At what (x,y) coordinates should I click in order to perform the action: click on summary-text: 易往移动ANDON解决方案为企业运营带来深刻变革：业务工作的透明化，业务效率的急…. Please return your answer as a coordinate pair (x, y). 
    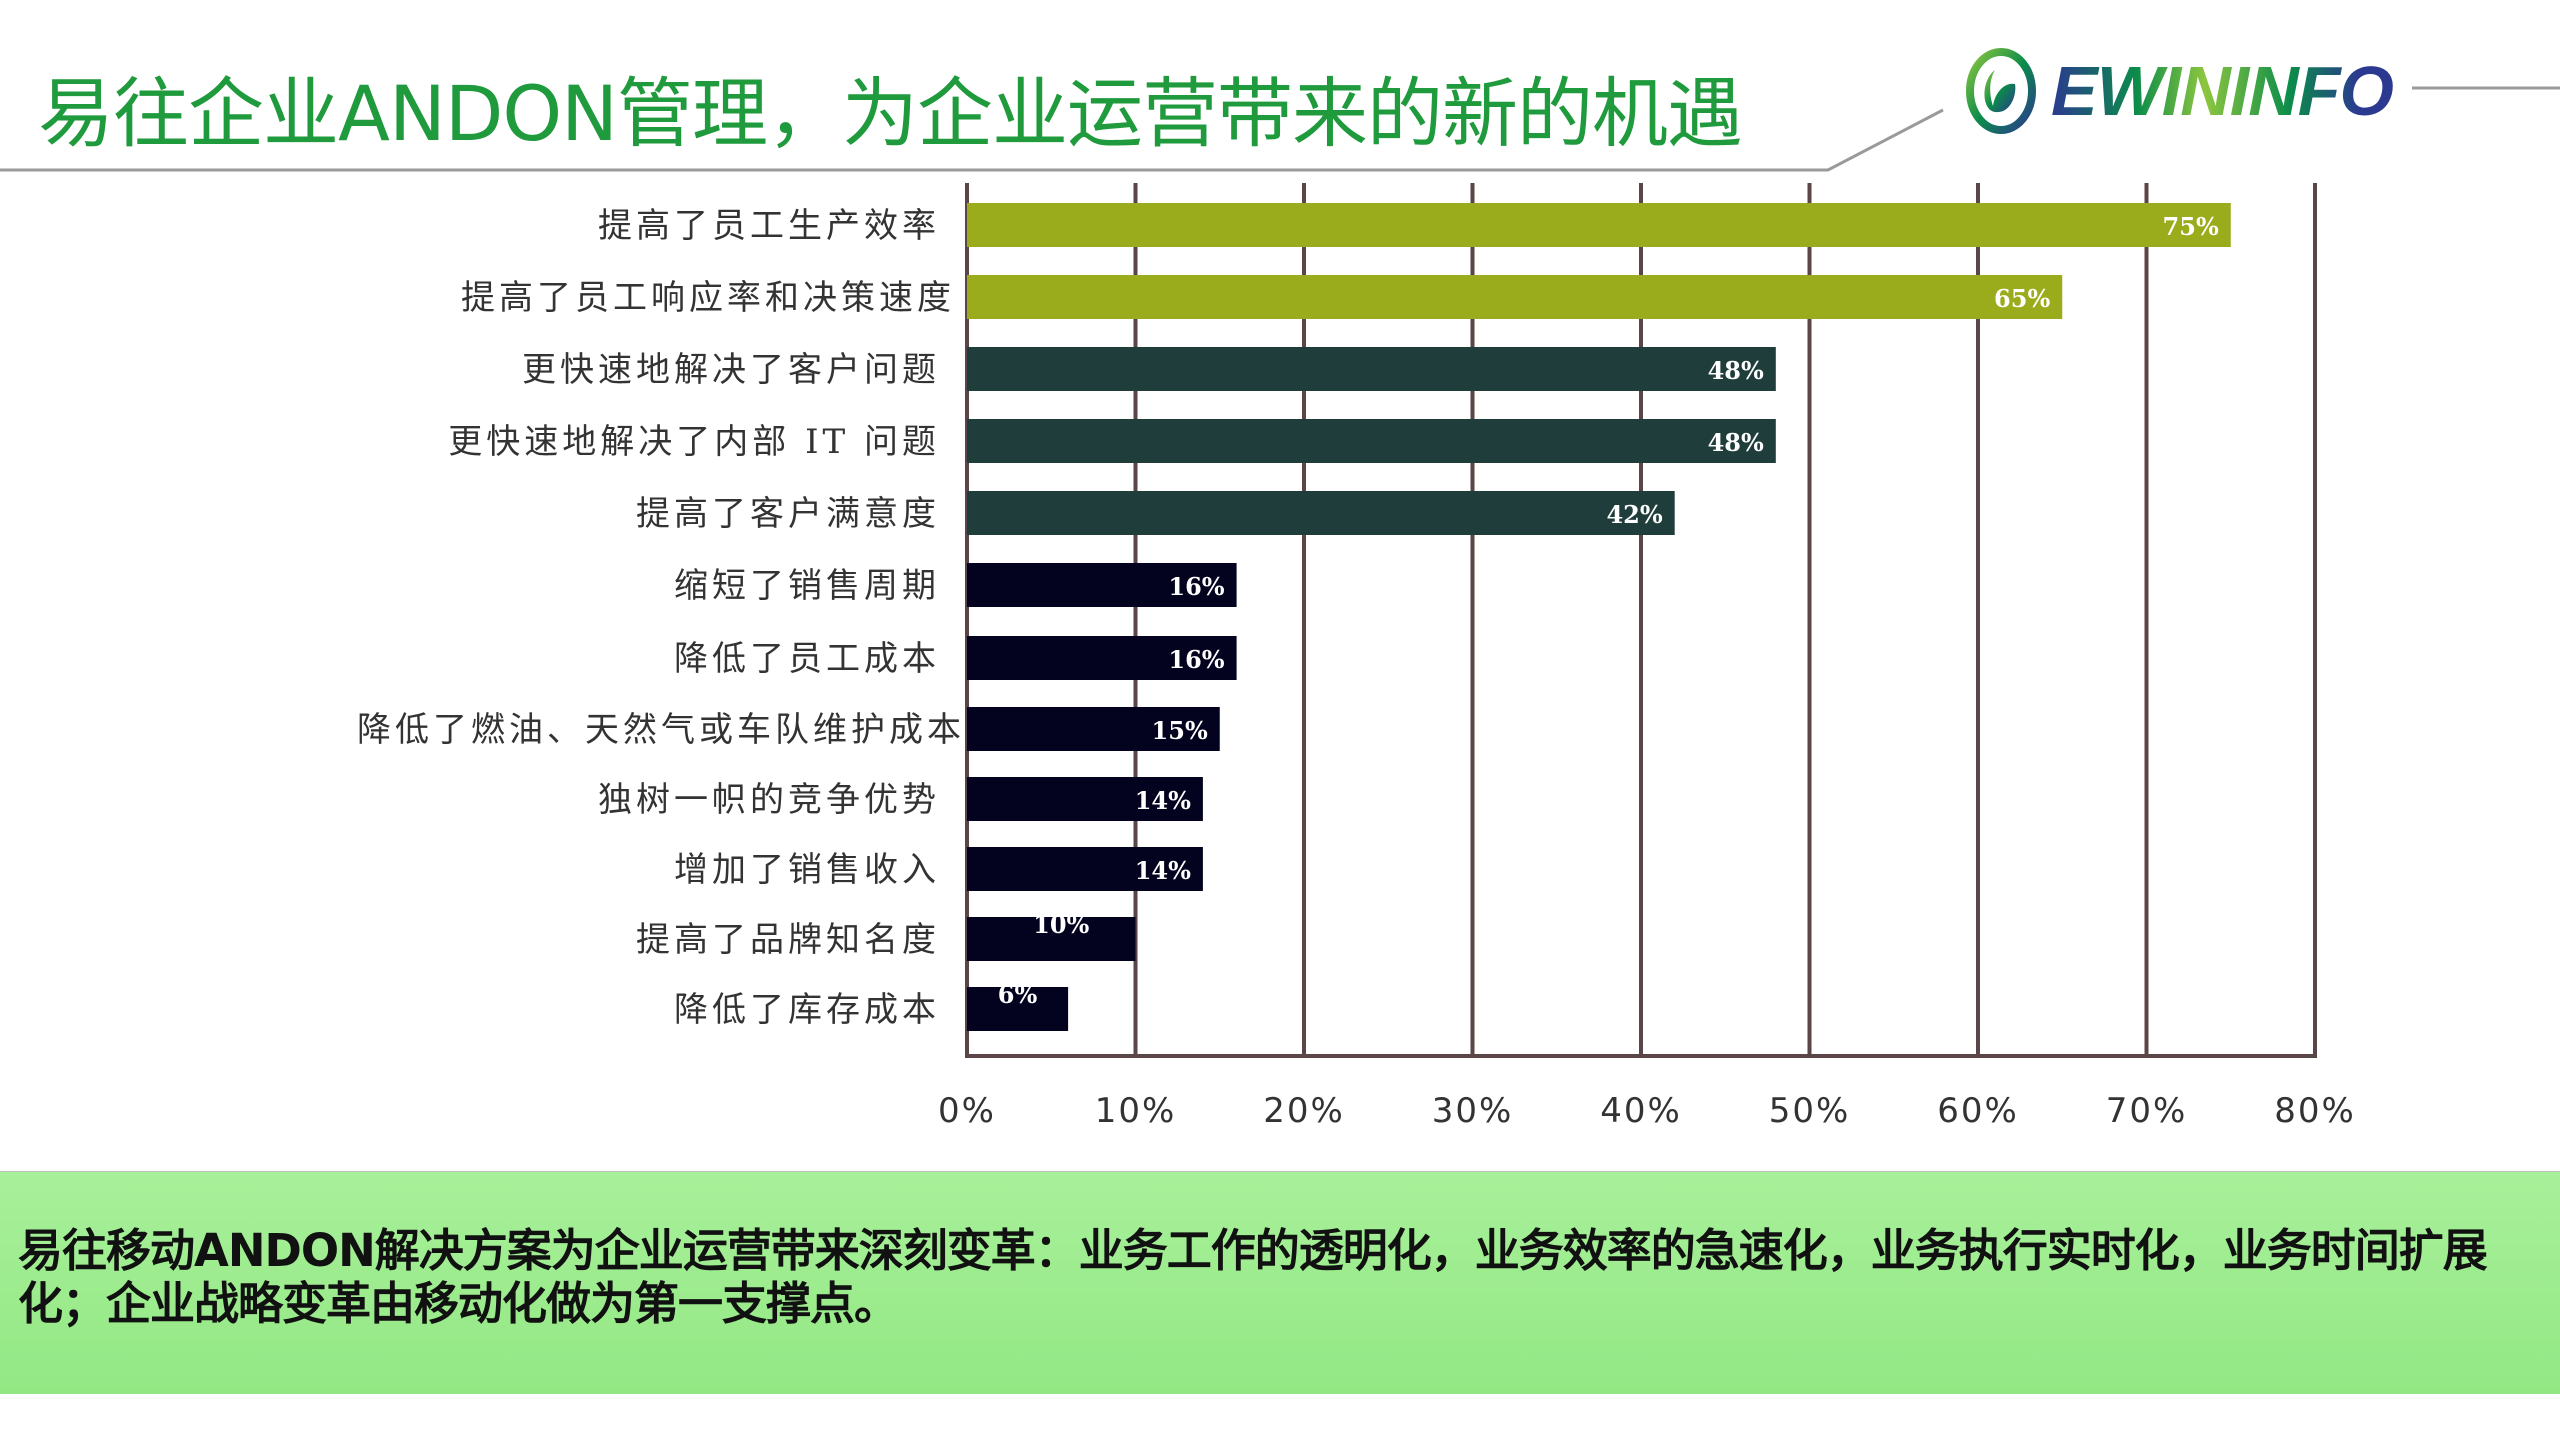
    Looking at the image, I should click on (1253, 1277).